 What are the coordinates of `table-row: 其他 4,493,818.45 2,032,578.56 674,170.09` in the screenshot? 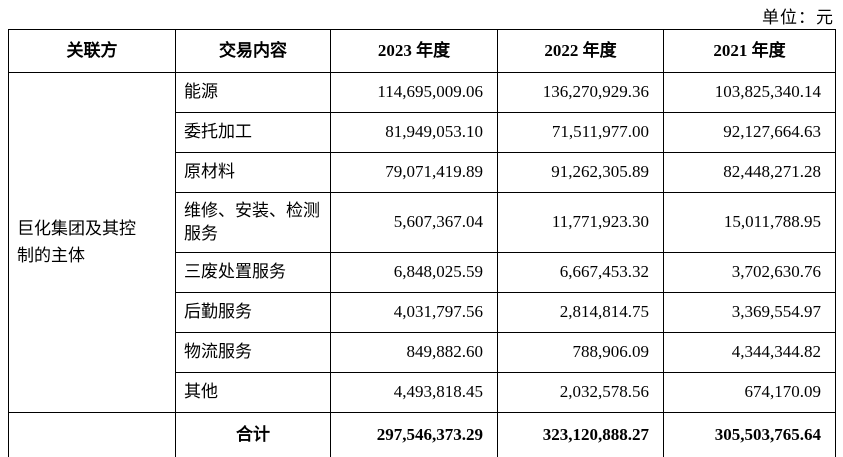 It's located at (422, 392).